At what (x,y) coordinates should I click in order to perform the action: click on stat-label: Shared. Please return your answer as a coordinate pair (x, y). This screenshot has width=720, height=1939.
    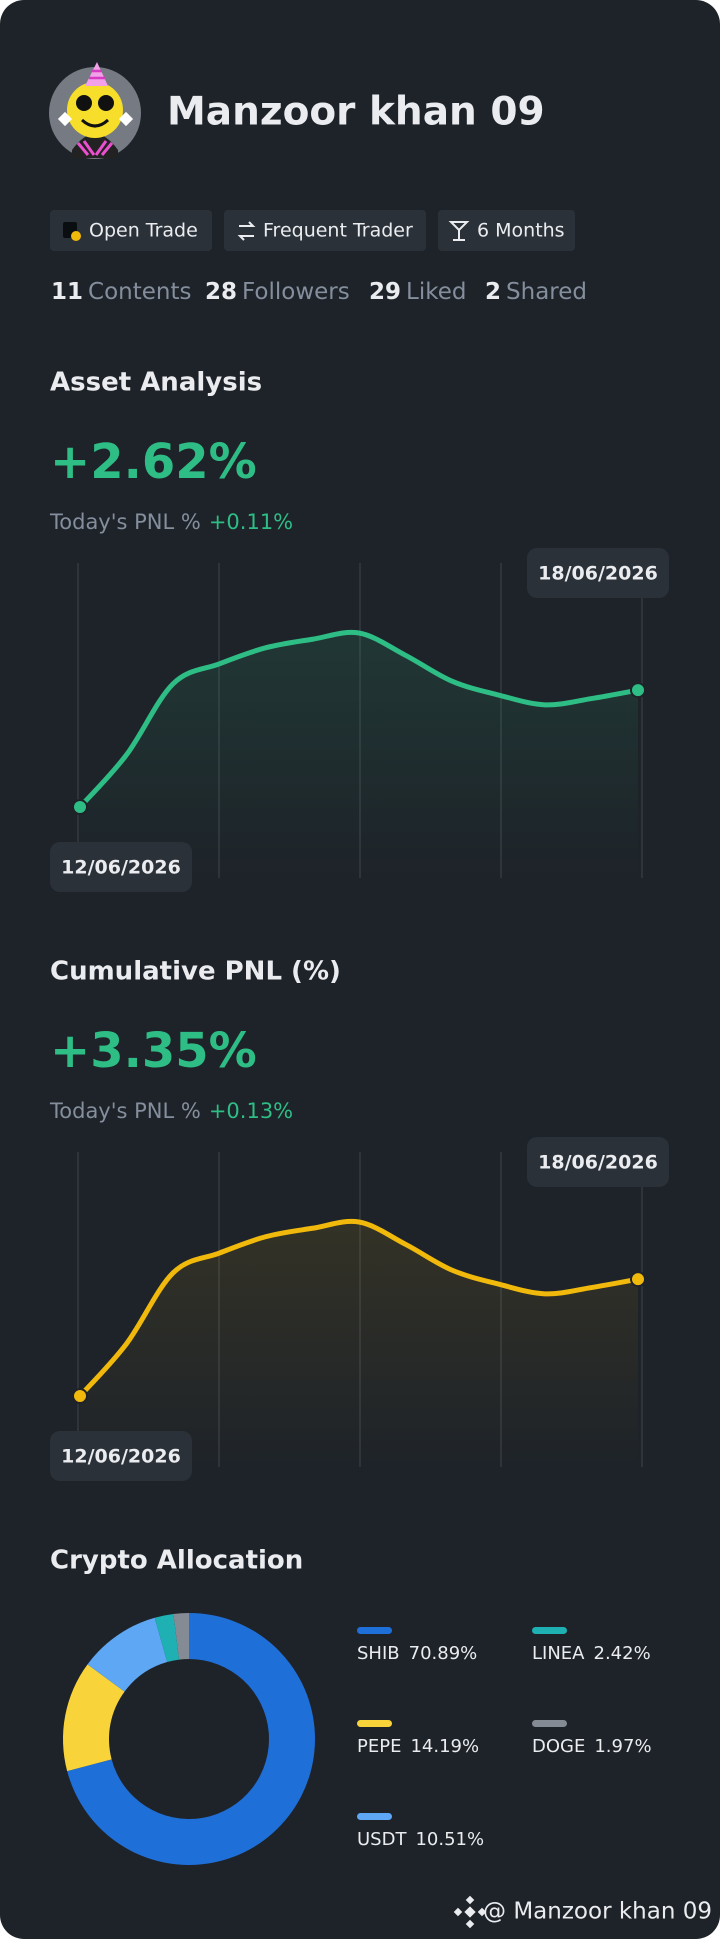
    Looking at the image, I should click on (546, 292).